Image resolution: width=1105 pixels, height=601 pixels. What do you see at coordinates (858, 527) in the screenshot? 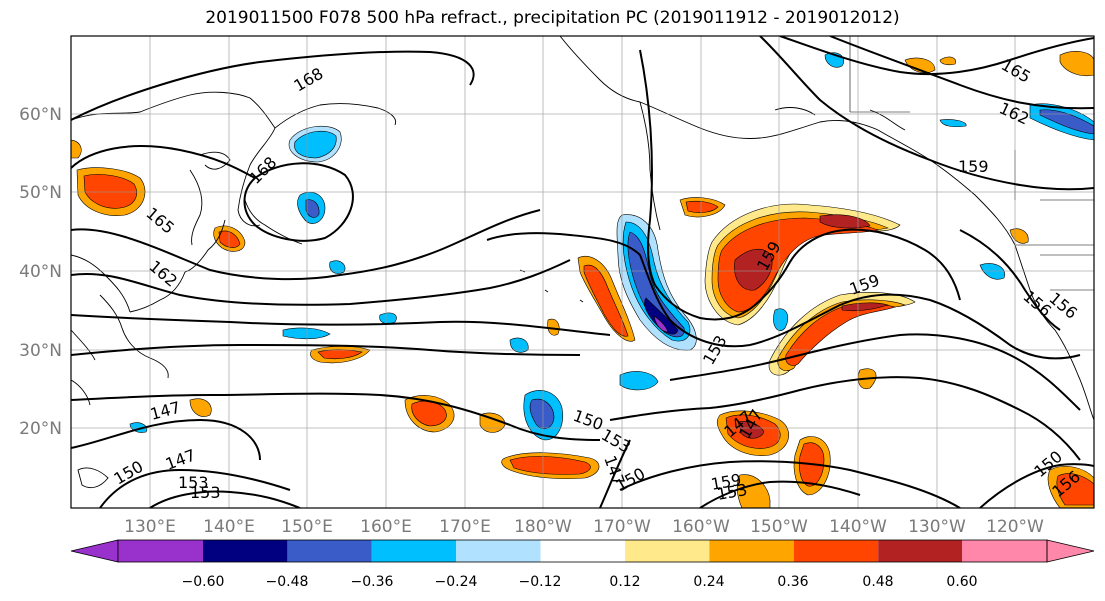
I see `lon-label: 140°W` at bounding box center [858, 527].